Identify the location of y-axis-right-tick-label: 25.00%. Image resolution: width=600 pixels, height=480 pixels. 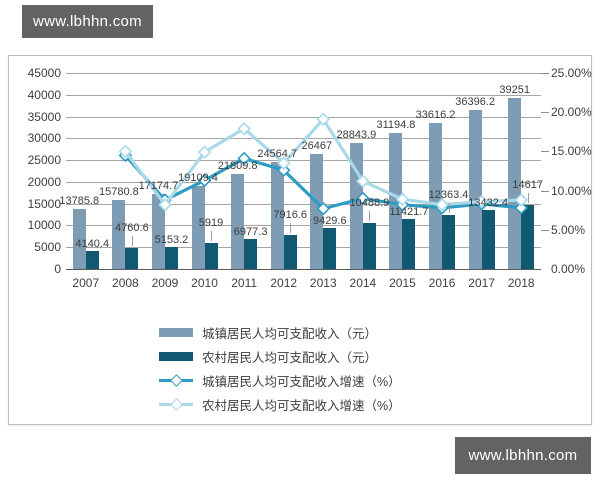
(571, 73).